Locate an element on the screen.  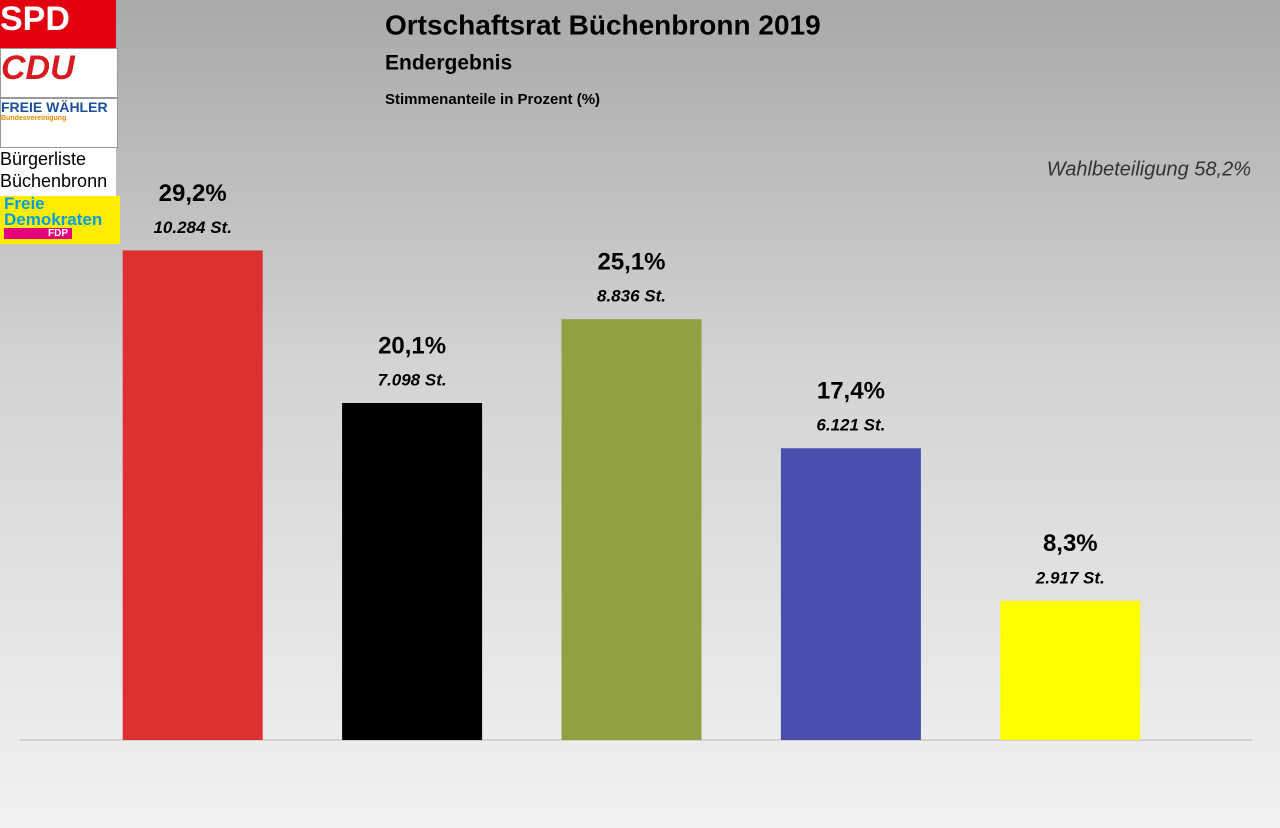
chart-title: Ortschaftsrat Büchenbronn 2019 is located at coordinates (603, 24).